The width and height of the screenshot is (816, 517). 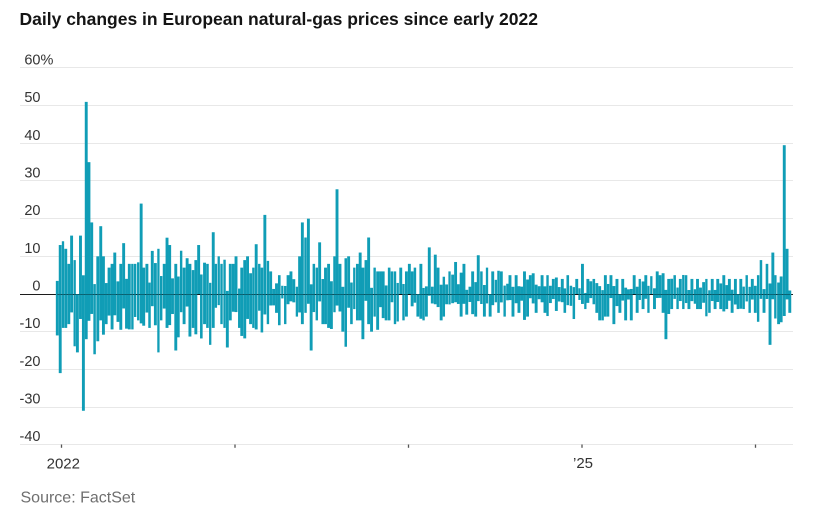 What do you see at coordinates (30, 400) in the screenshot?
I see `svg-text: -30` at bounding box center [30, 400].